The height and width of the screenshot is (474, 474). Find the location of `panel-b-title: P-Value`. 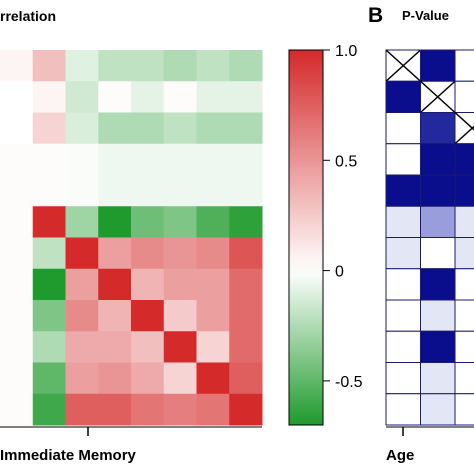

panel-b-title: P-Value is located at coordinates (425, 15).